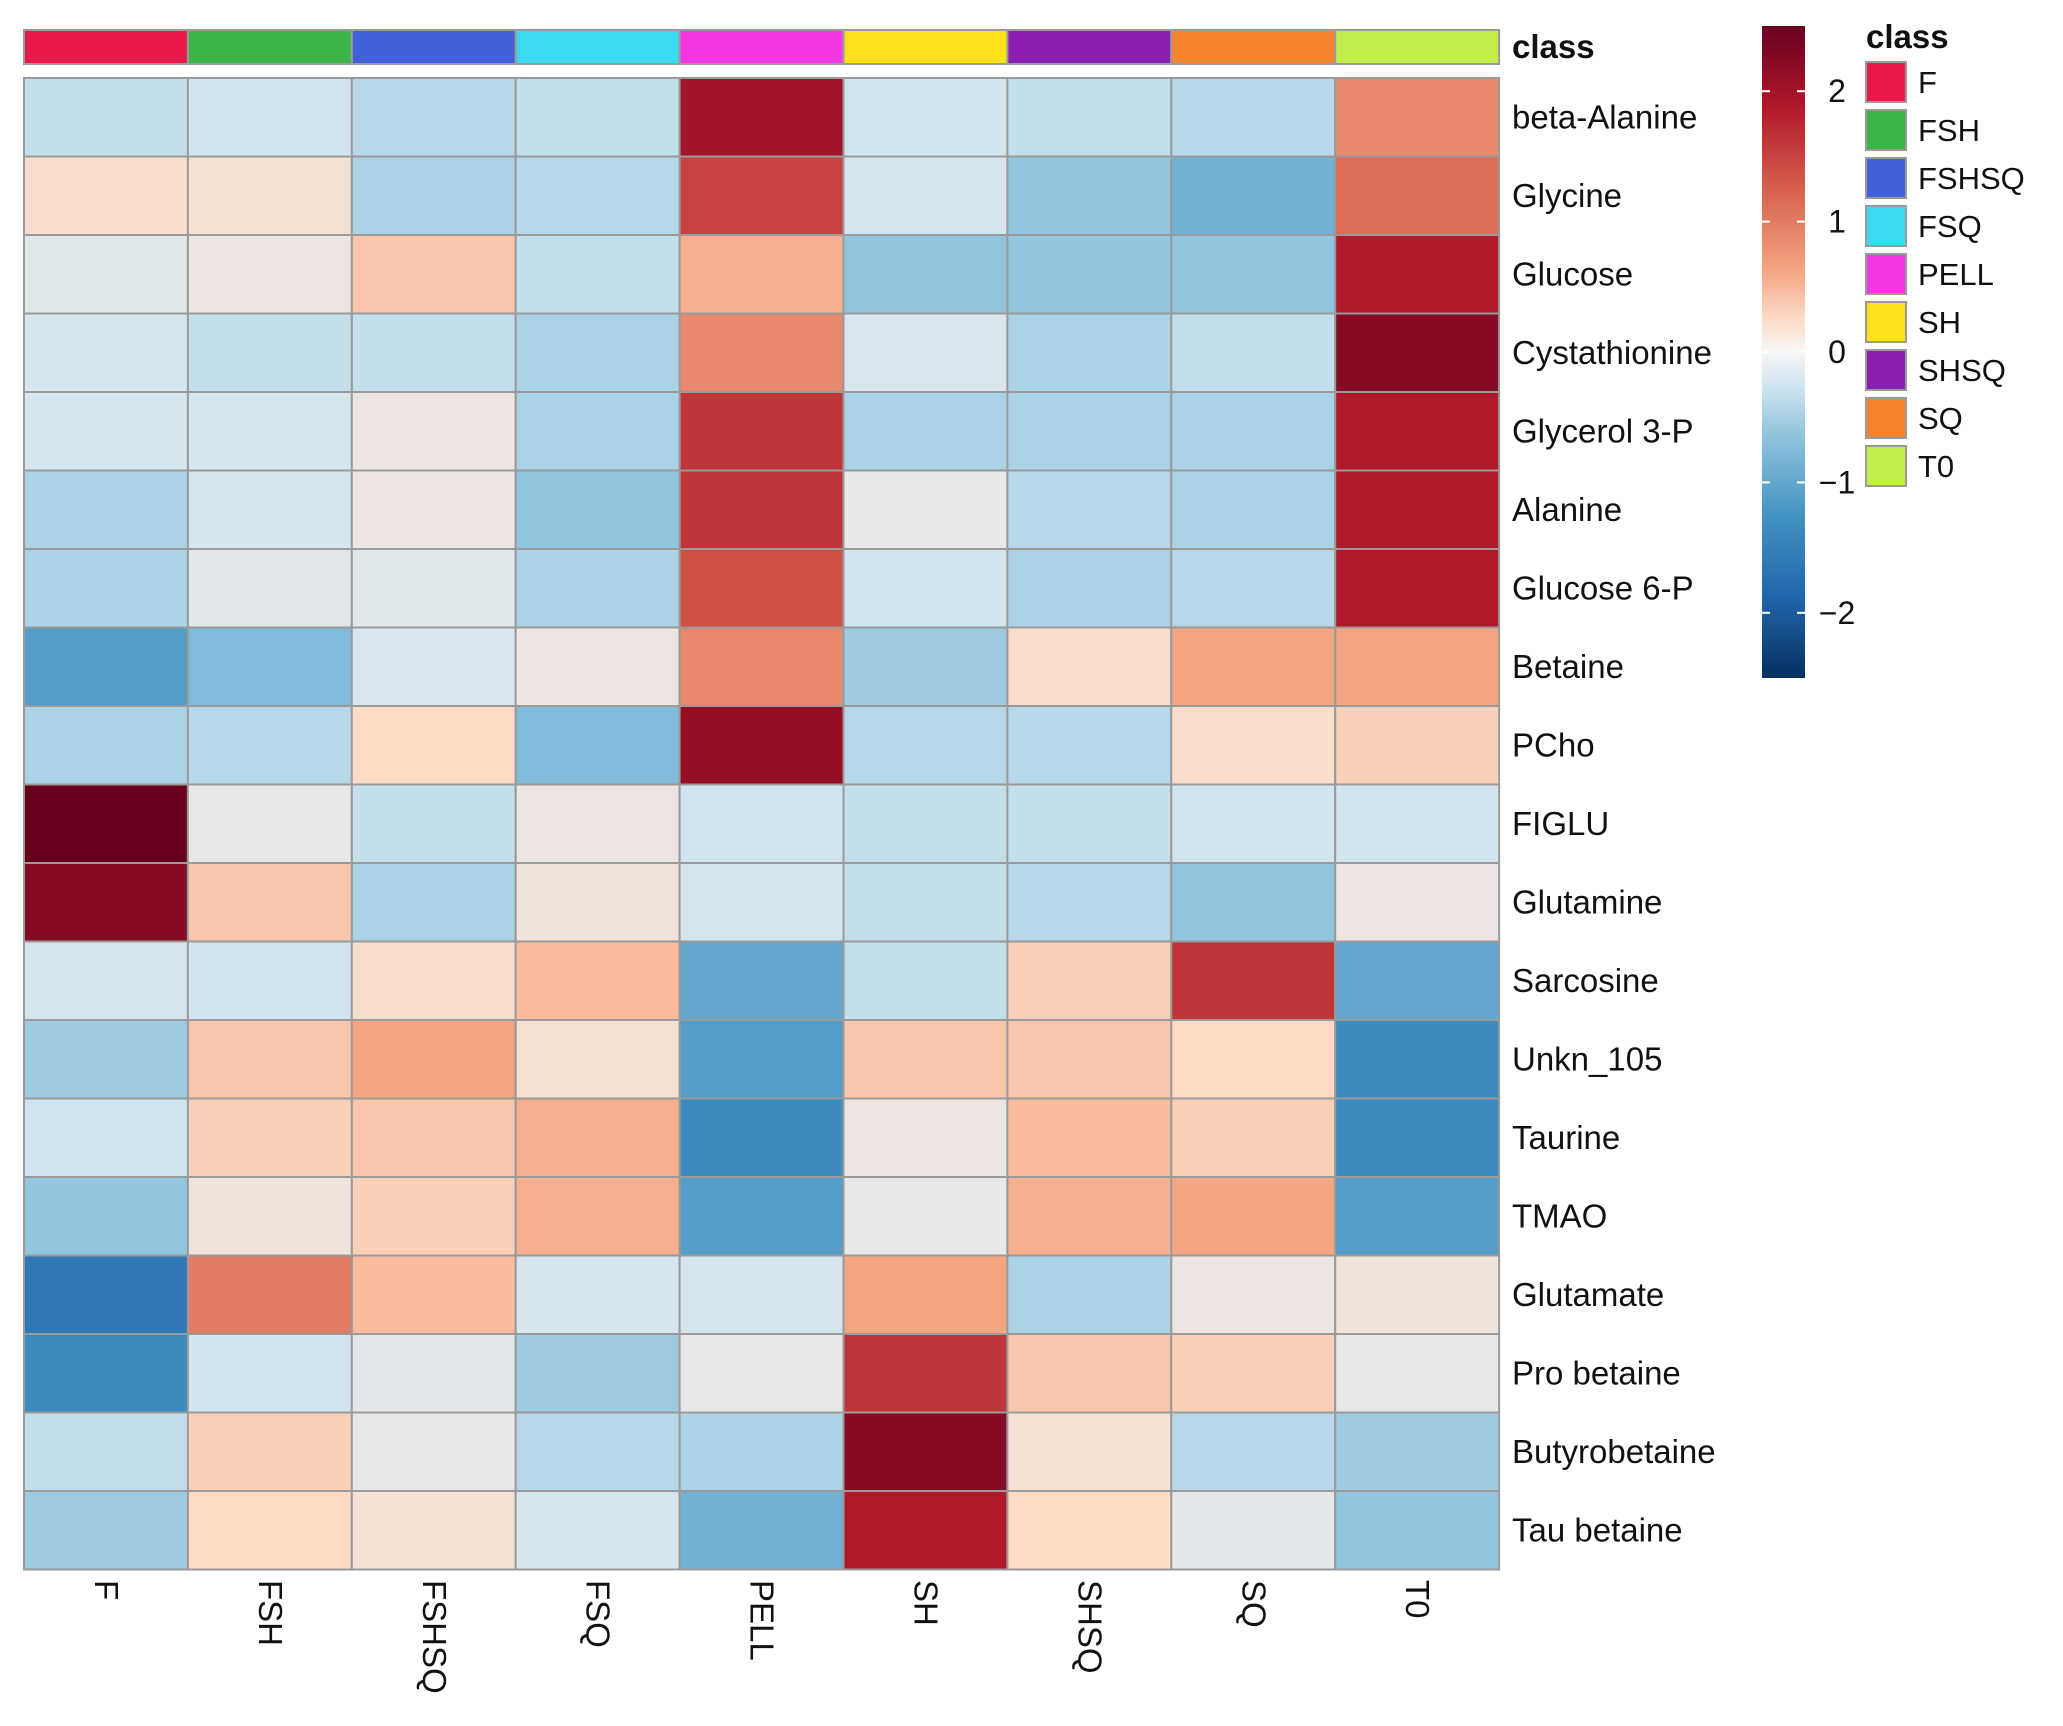 The width and height of the screenshot is (2063, 1726). Describe the element at coordinates (1089, 1137) in the screenshot. I see `heatmap-cell-taurine-shsq` at that location.